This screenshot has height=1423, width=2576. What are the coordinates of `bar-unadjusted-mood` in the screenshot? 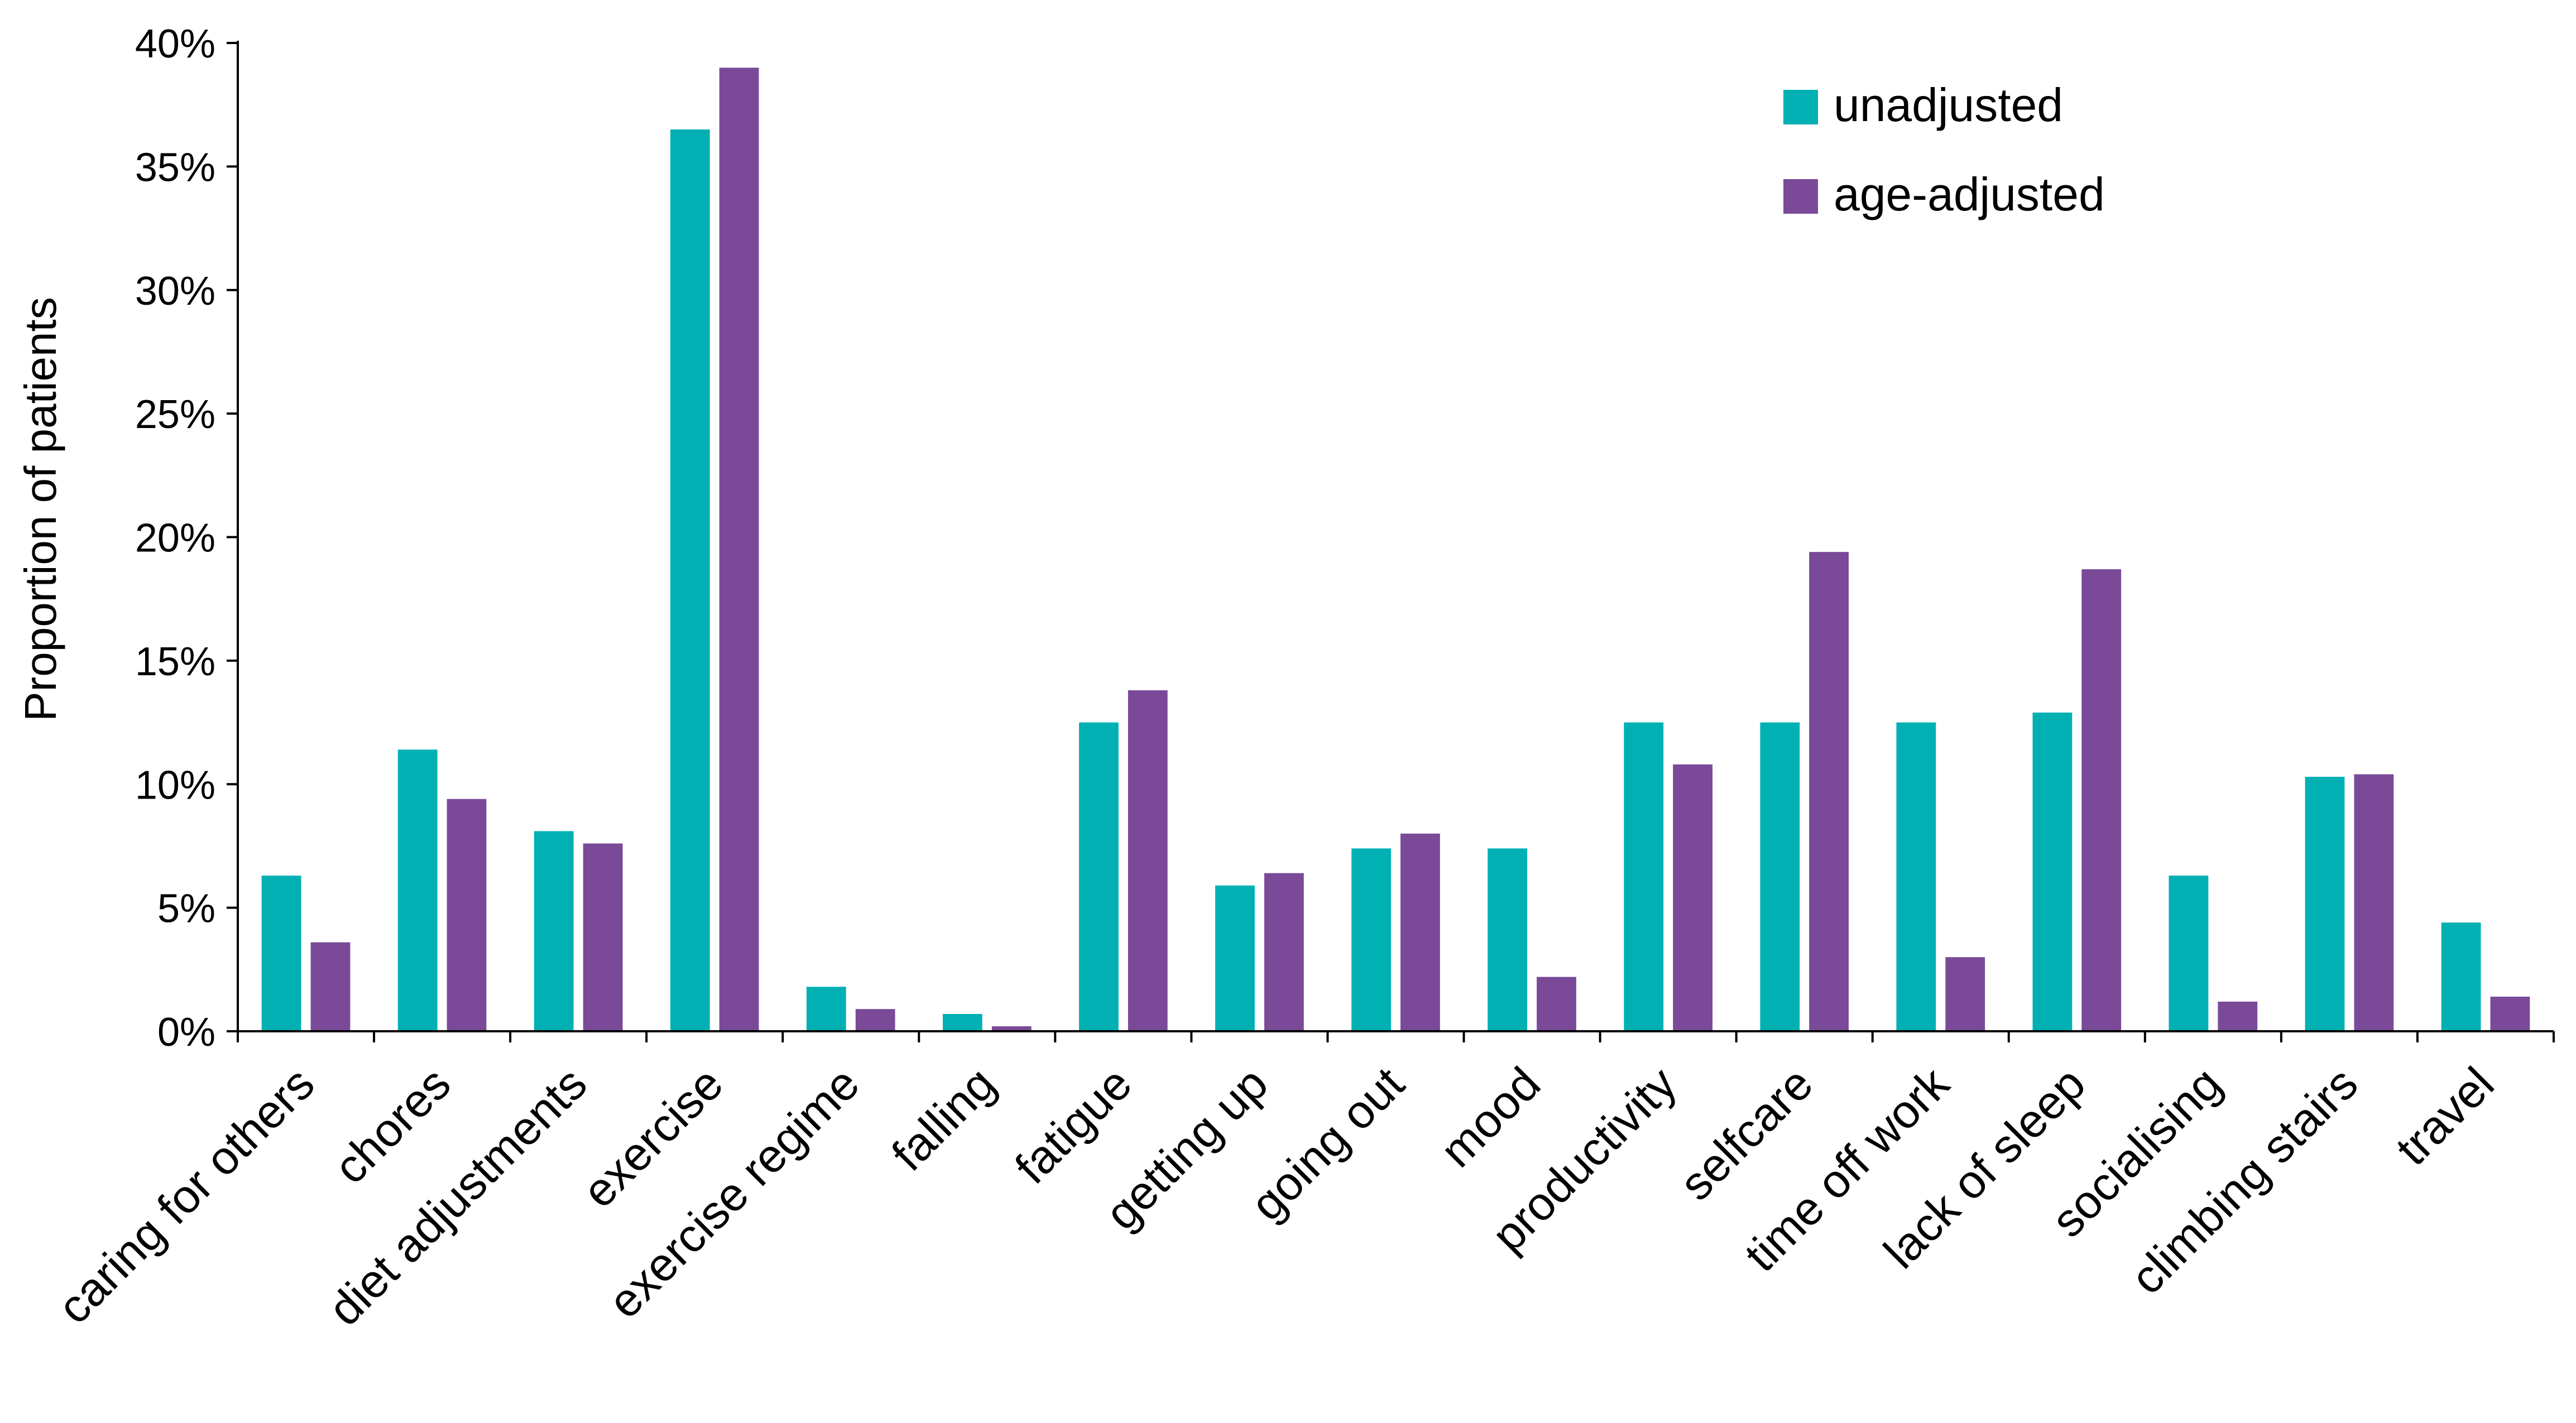 It's located at (1507, 939).